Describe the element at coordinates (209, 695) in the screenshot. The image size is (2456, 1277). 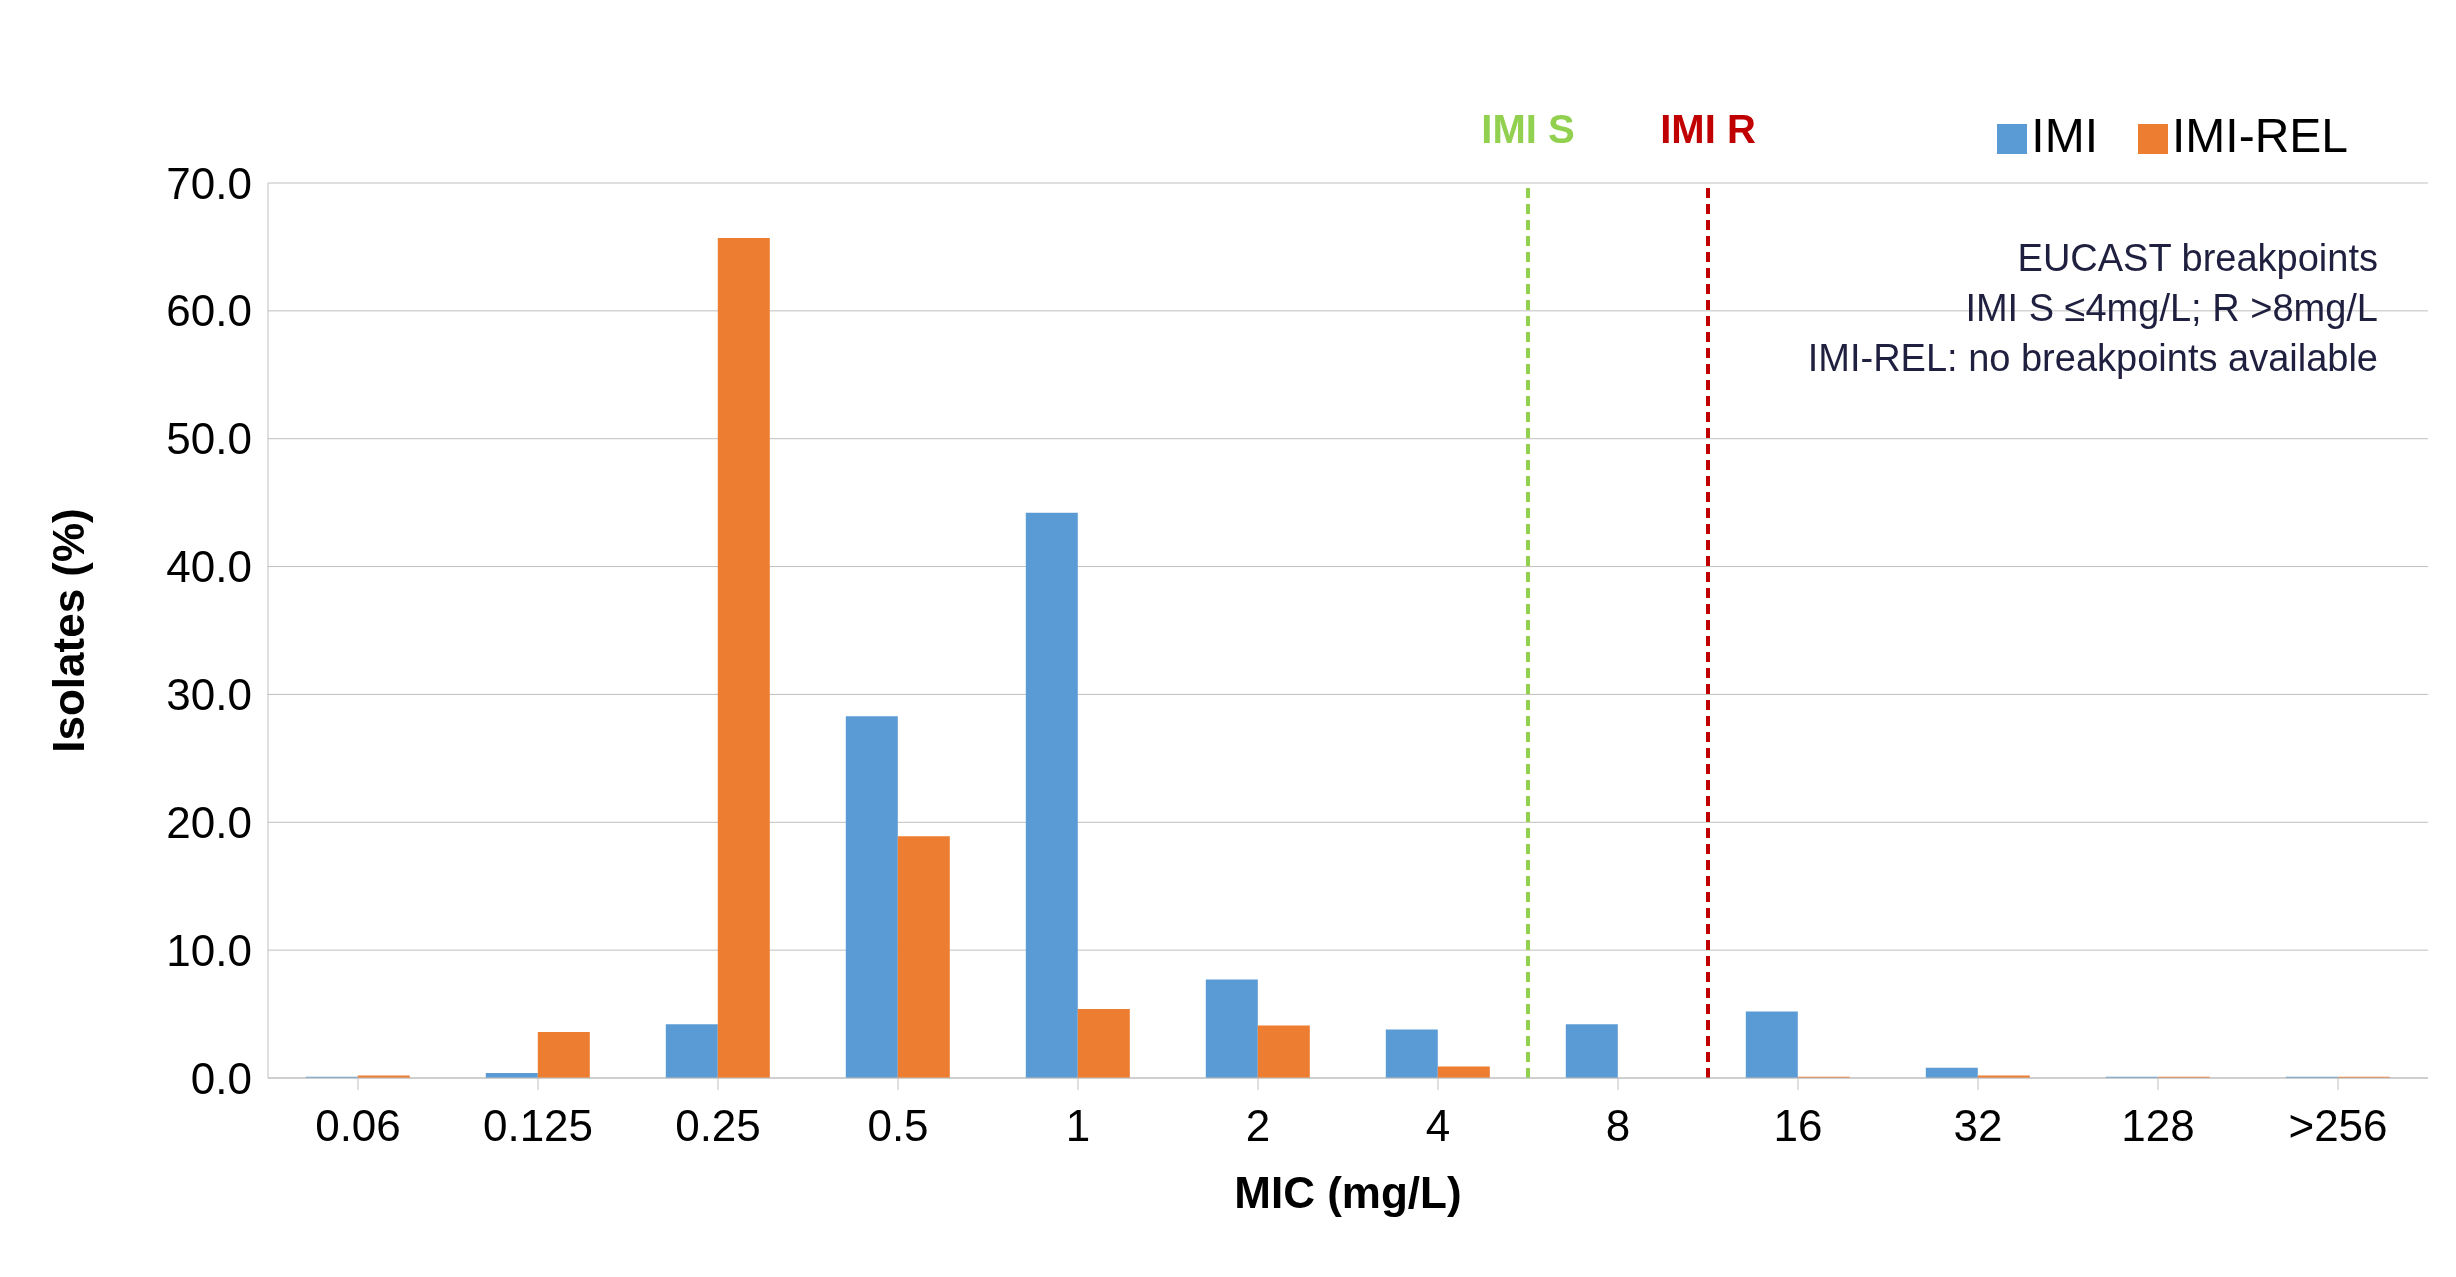
I see `y-tick-label: 30.0` at that location.